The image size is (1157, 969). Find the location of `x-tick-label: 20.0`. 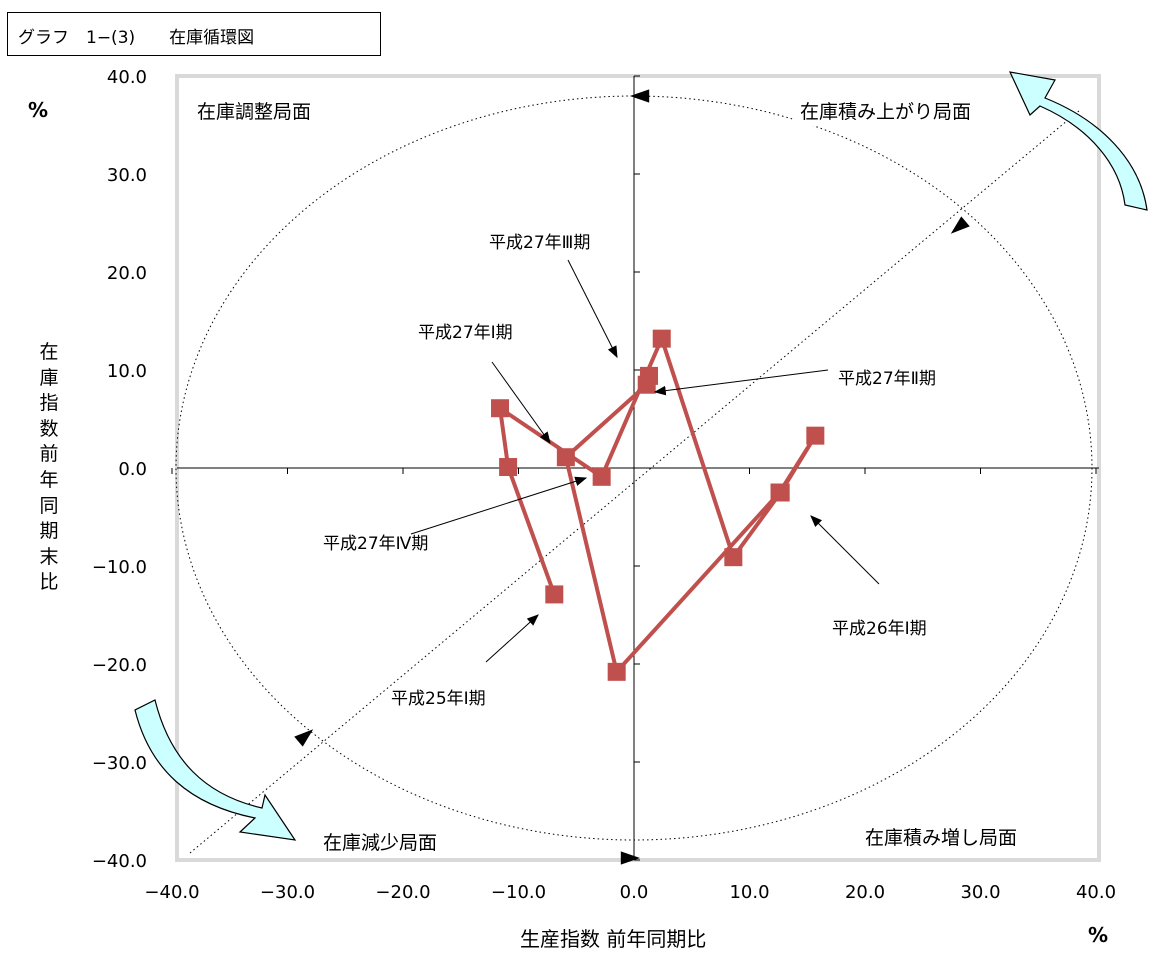

x-tick-label: 20.0 is located at coordinates (865, 892).